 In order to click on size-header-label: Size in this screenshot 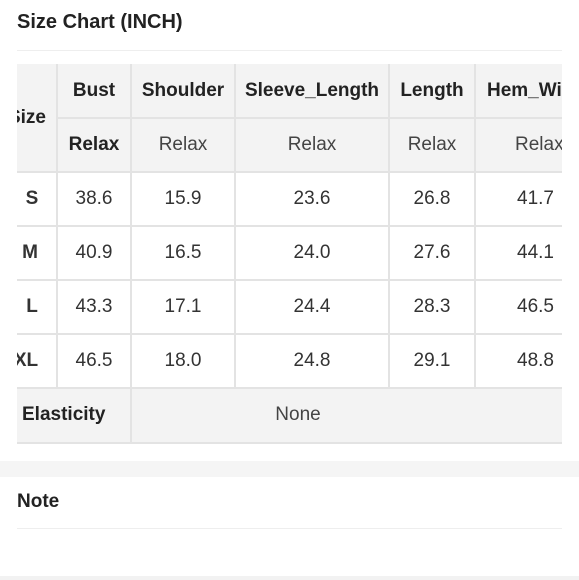, I will do `click(32, 117)`.